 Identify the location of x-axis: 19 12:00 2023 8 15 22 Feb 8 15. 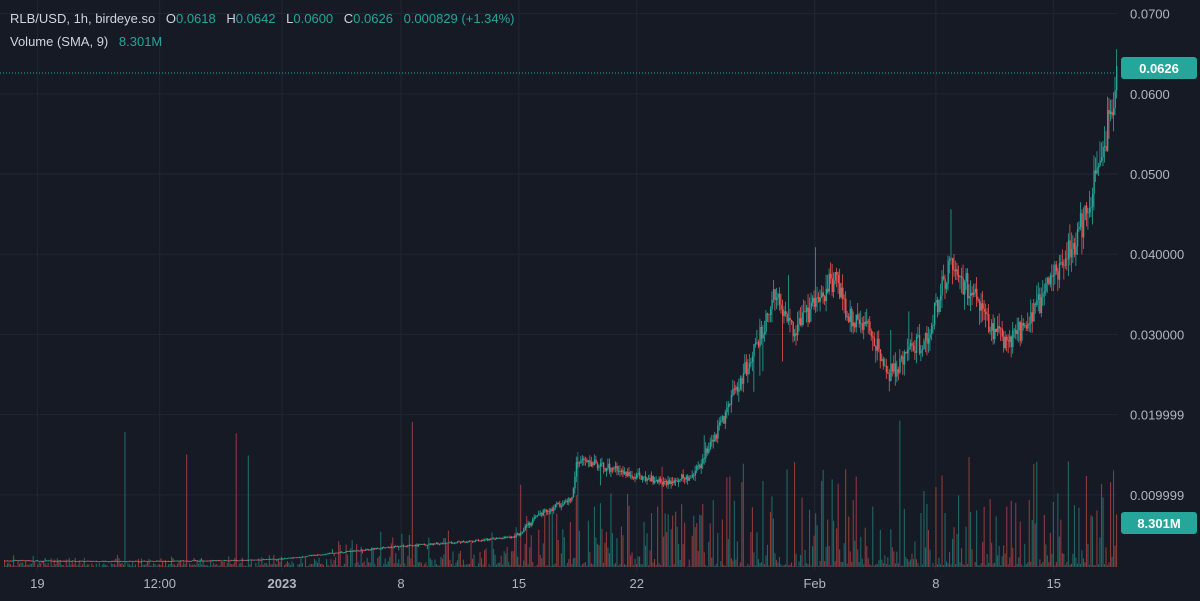
(545, 583).